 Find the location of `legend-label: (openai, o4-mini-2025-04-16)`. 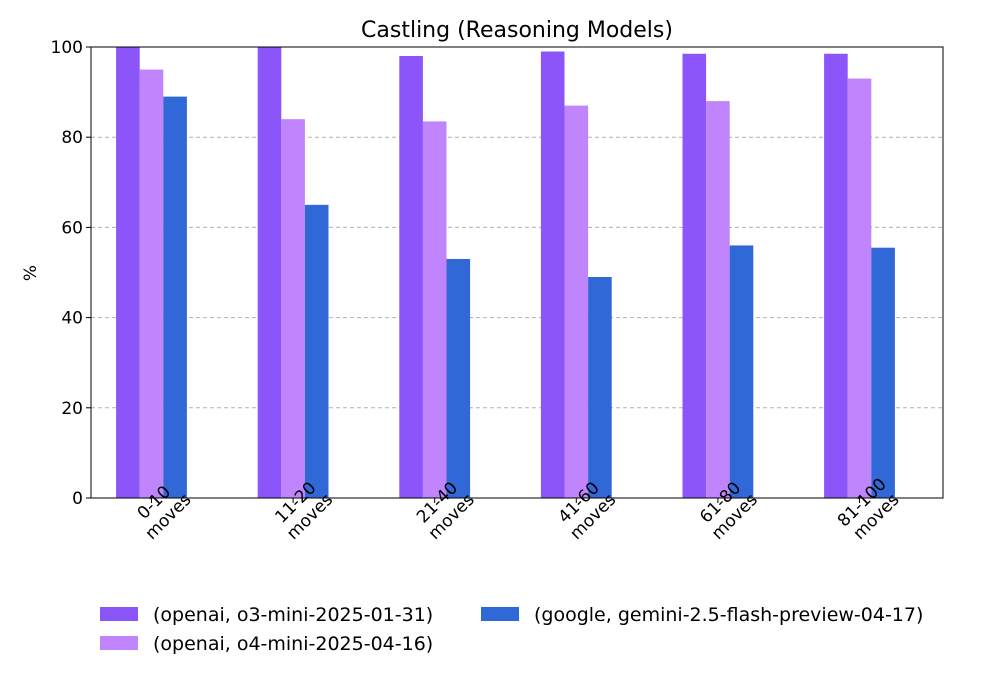

legend-label: (openai, o4-mini-2025-04-16) is located at coordinates (293, 644).